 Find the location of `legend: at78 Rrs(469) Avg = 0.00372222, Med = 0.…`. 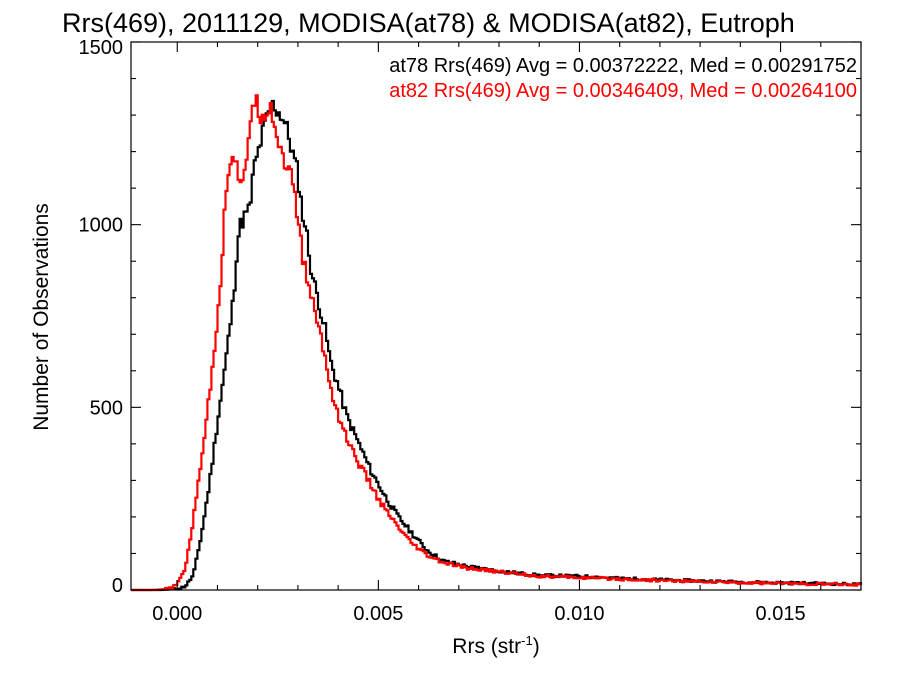

legend: at78 Rrs(469) Avg = 0.00372222, Med = 0.… is located at coordinates (623, 78).